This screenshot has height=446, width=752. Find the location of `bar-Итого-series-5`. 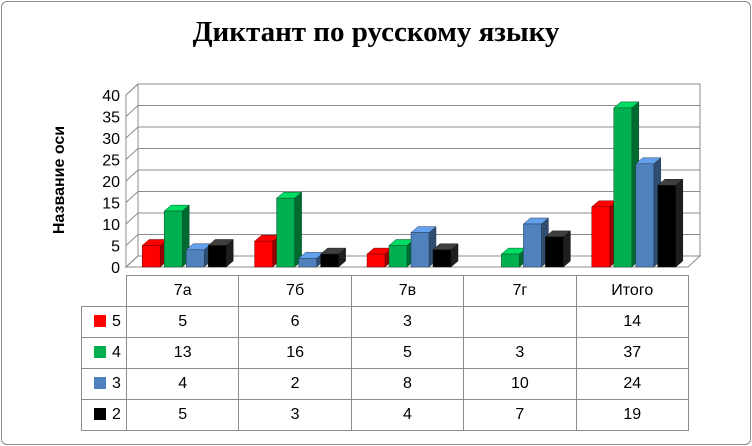

bar-Итого-series-5 is located at coordinates (604, 234).